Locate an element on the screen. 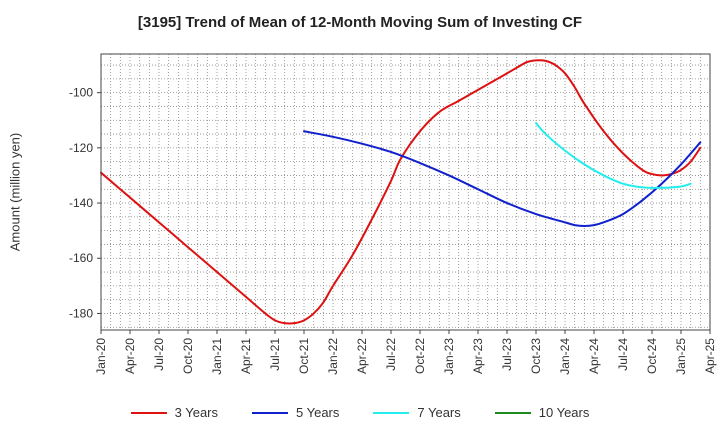 The image size is (720, 440). x-tick-label: Oct-22 is located at coordinates (420, 356).